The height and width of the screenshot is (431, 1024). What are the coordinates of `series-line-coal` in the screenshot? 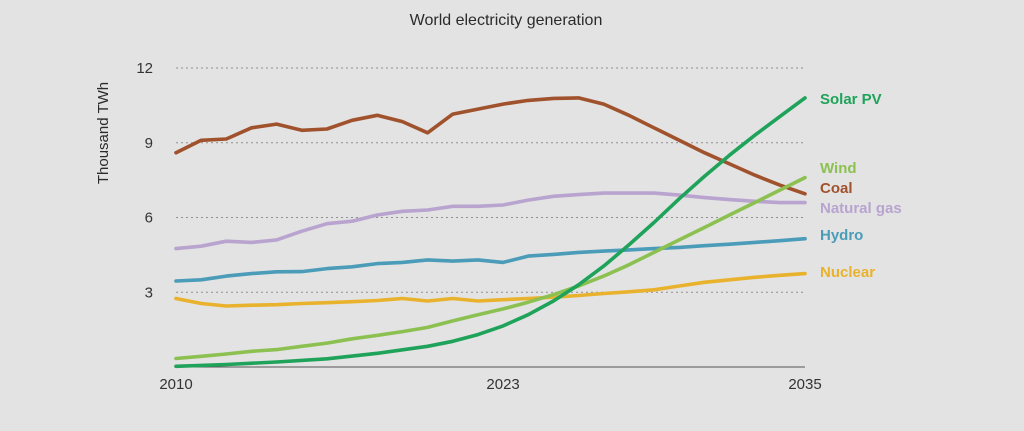 It's located at (490, 146).